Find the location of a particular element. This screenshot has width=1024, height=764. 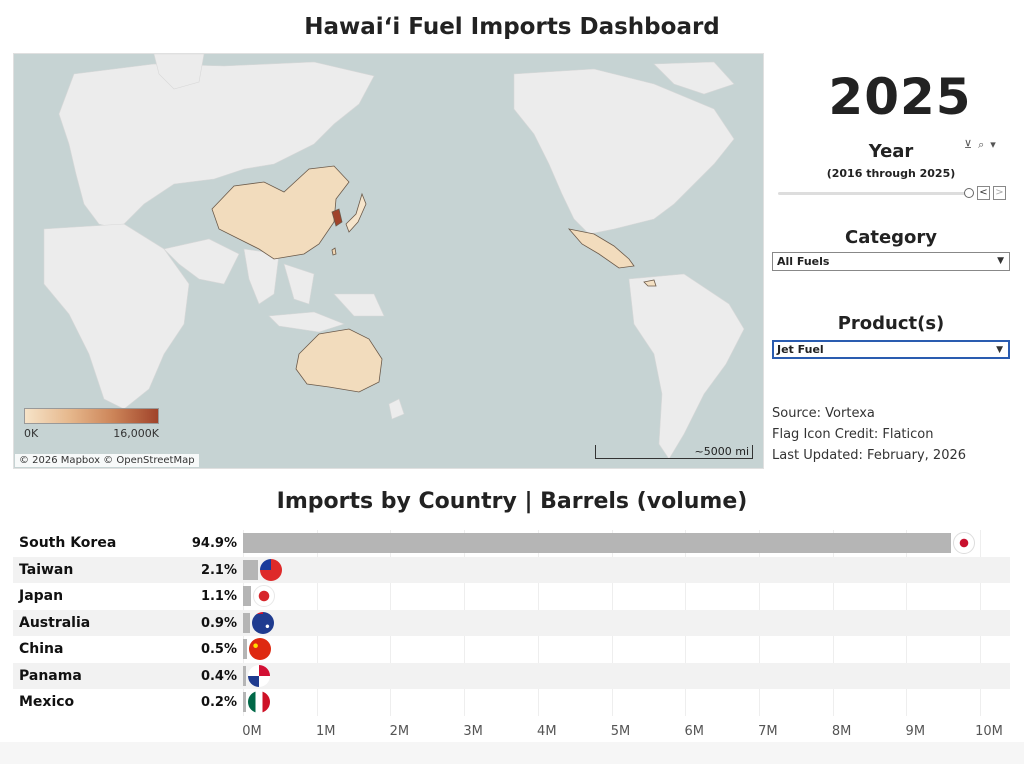

x-axis-tick-label: 7M is located at coordinates (768, 731).